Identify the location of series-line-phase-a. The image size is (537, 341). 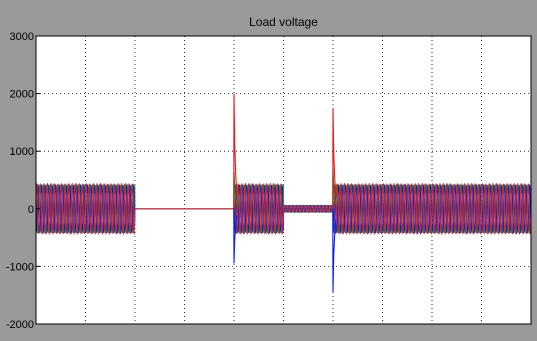
(283, 208).